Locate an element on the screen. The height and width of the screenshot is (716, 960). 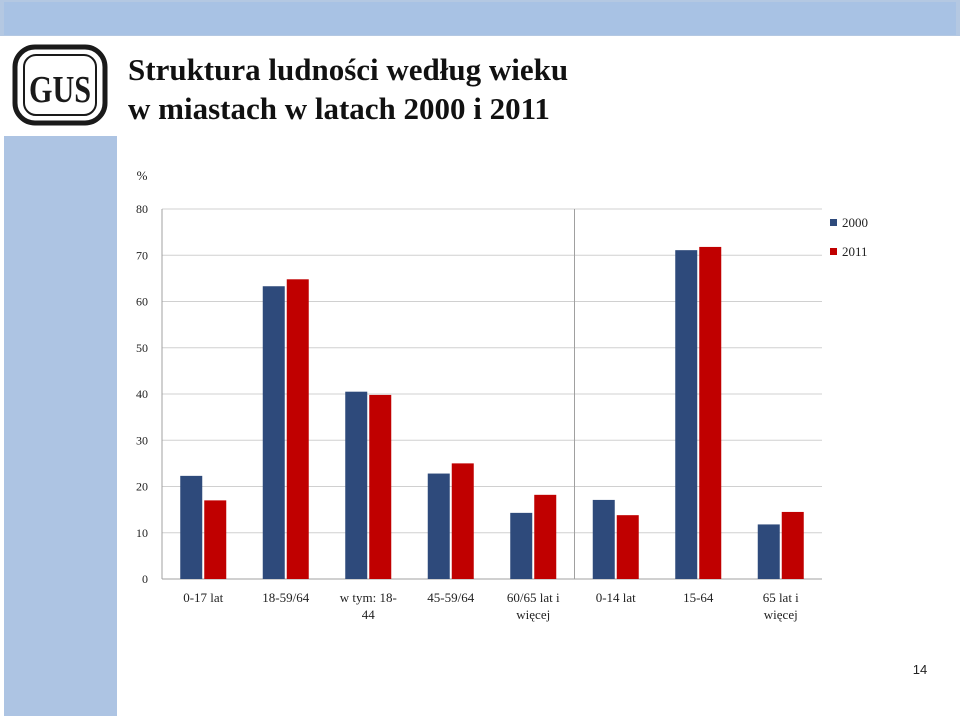
x-tick-label: 0-14 lat is located at coordinates (616, 597).